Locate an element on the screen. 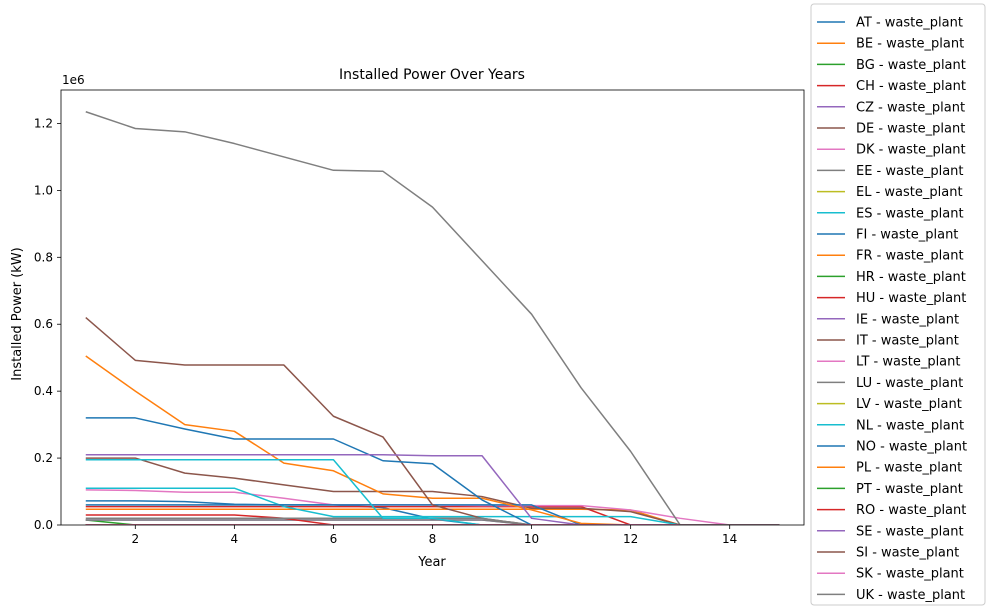 The height and width of the screenshot is (614, 990). legend-label: EL - waste_plant is located at coordinates (909, 192).